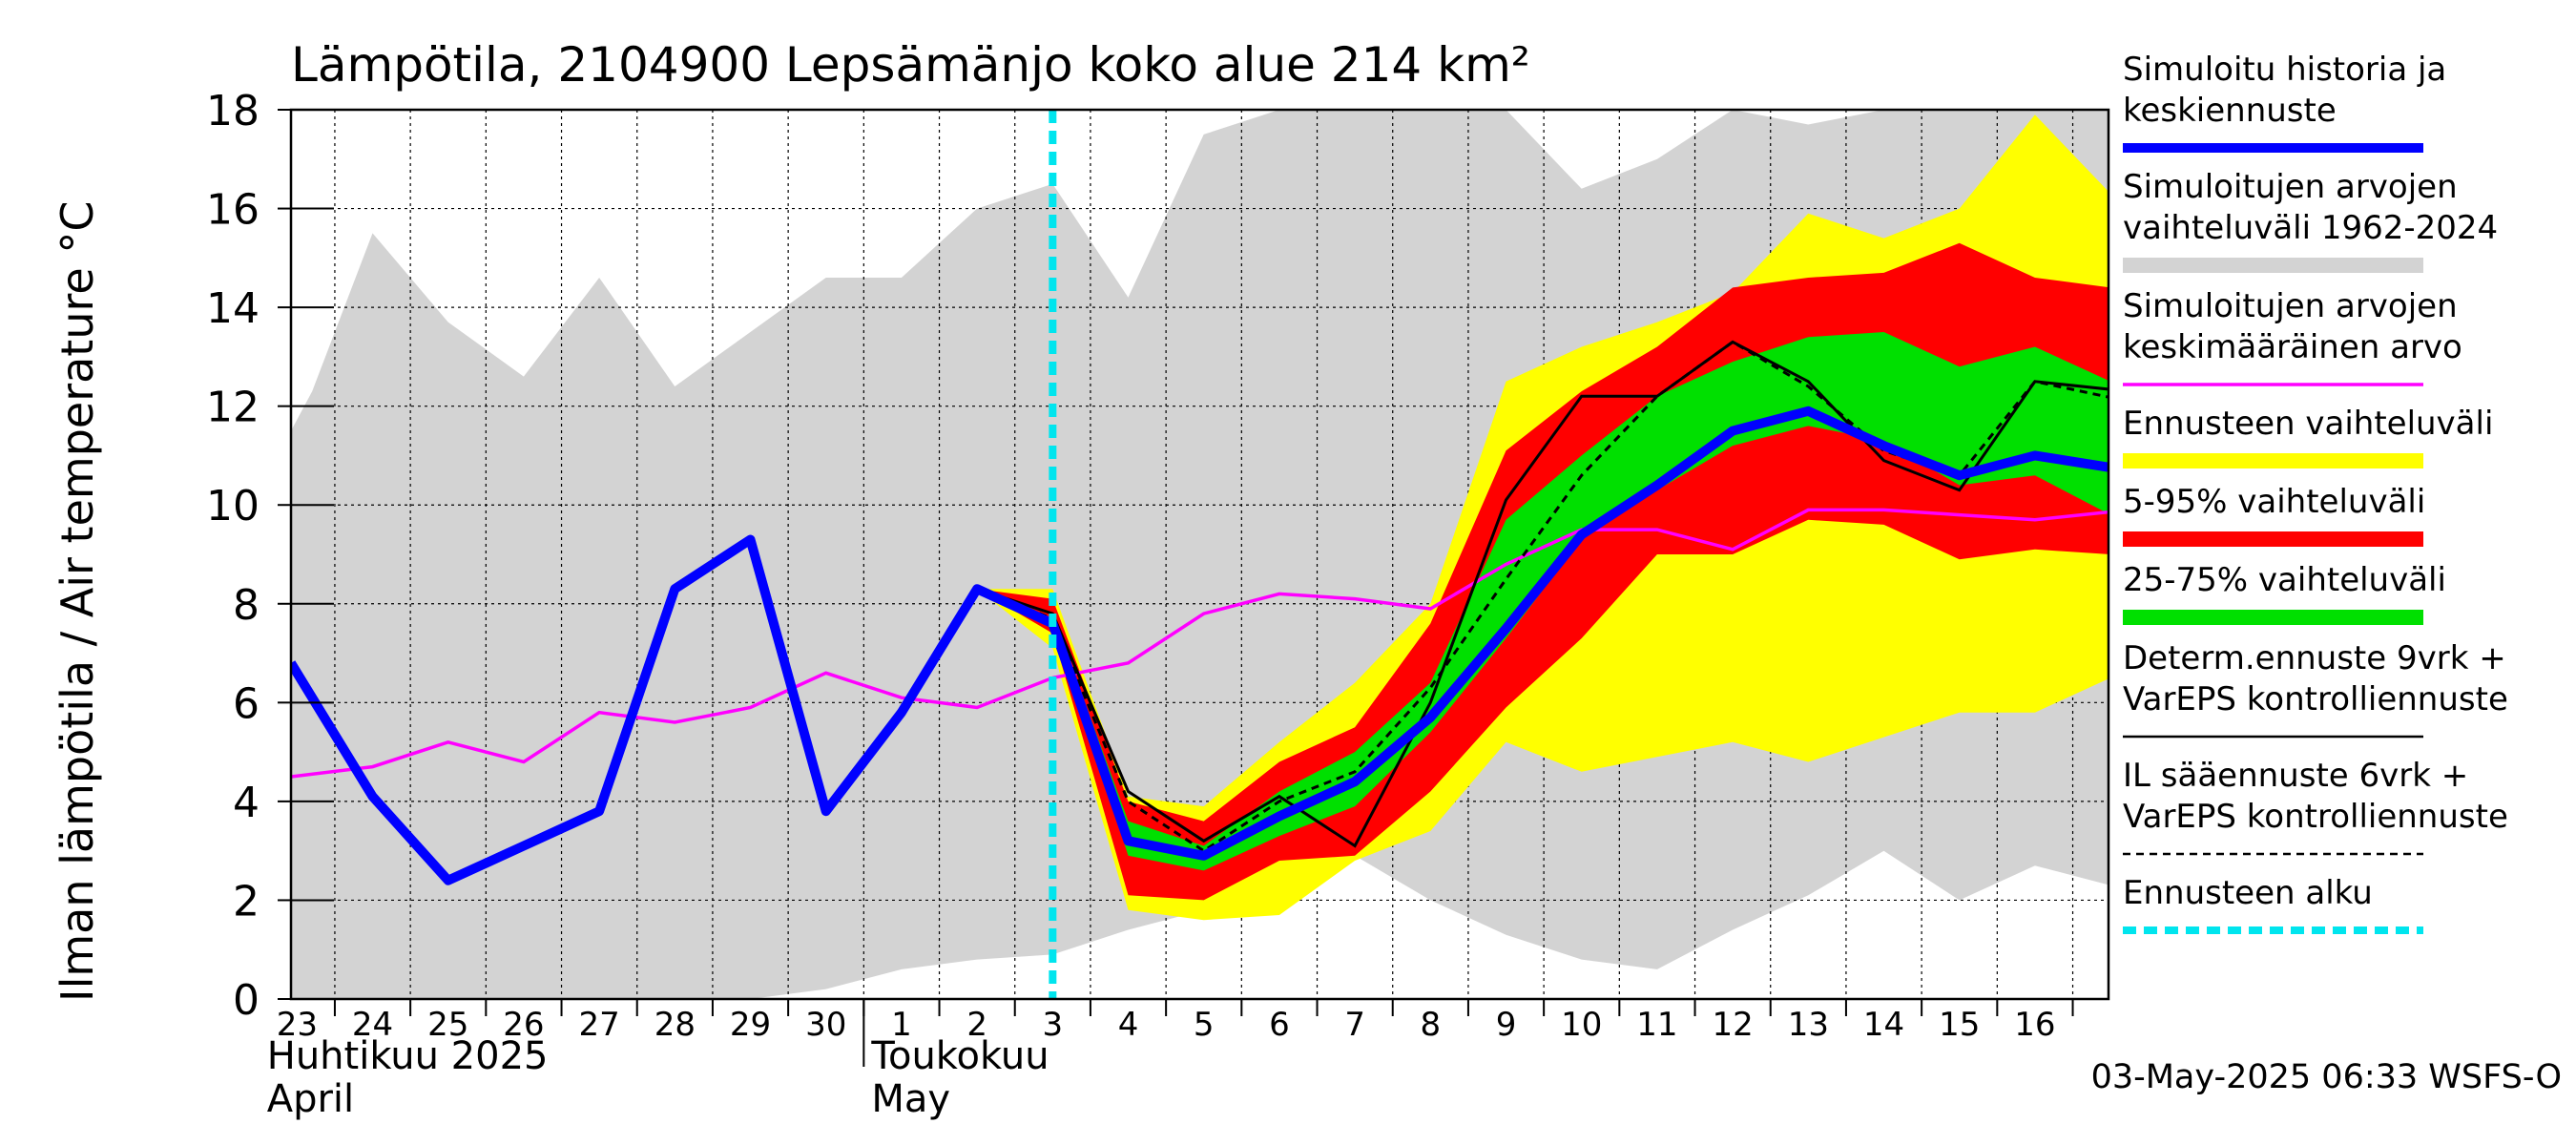 The image size is (2576, 1145). I want to click on legend-label: vaihteluväli 1962-2024, so click(2310, 228).